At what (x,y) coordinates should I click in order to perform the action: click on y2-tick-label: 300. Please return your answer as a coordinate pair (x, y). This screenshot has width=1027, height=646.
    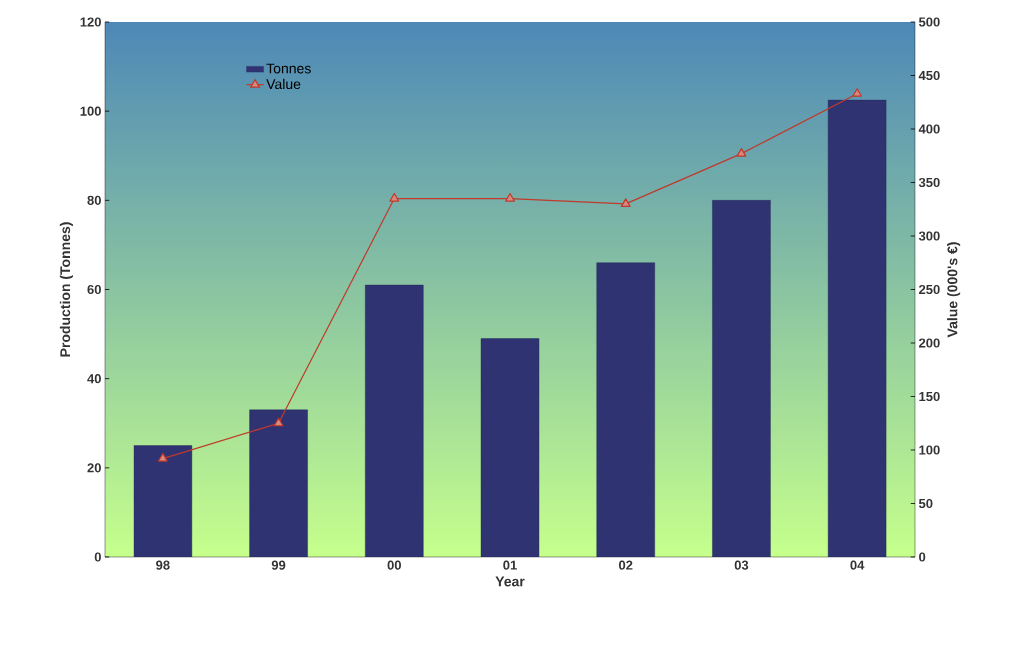
    Looking at the image, I should click on (929, 236).